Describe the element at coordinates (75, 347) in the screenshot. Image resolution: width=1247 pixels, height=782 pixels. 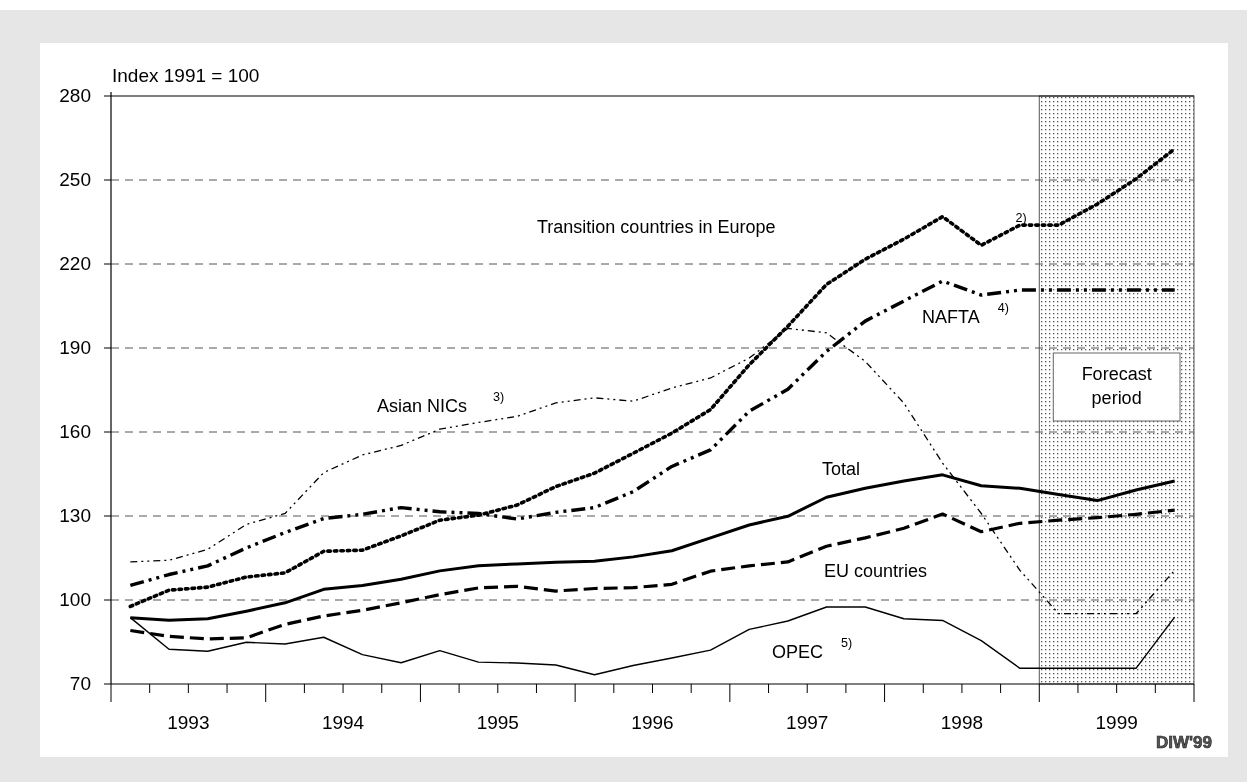
I see `y-tick-label: 190` at that location.